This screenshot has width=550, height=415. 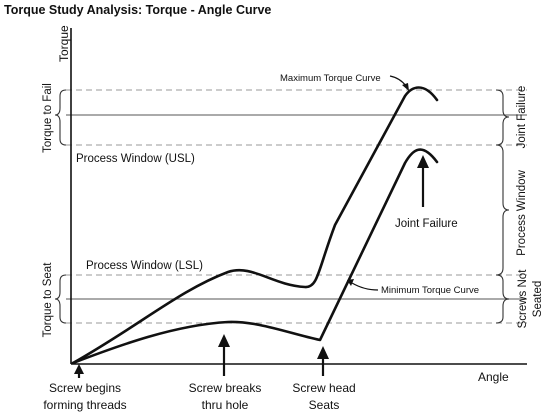 What do you see at coordinates (60, 299) in the screenshot?
I see `torque-to-seat-brace` at bounding box center [60, 299].